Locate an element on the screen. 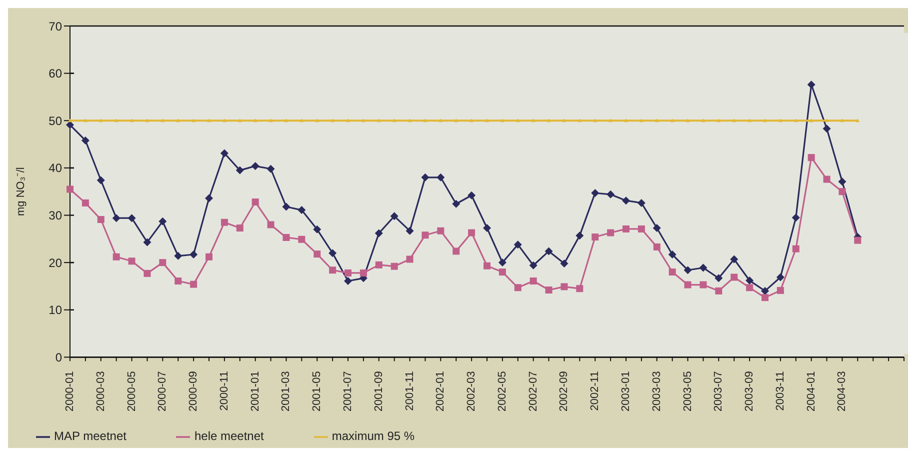 The image size is (908, 450). y-tick-label: 60 is located at coordinates (55, 73).